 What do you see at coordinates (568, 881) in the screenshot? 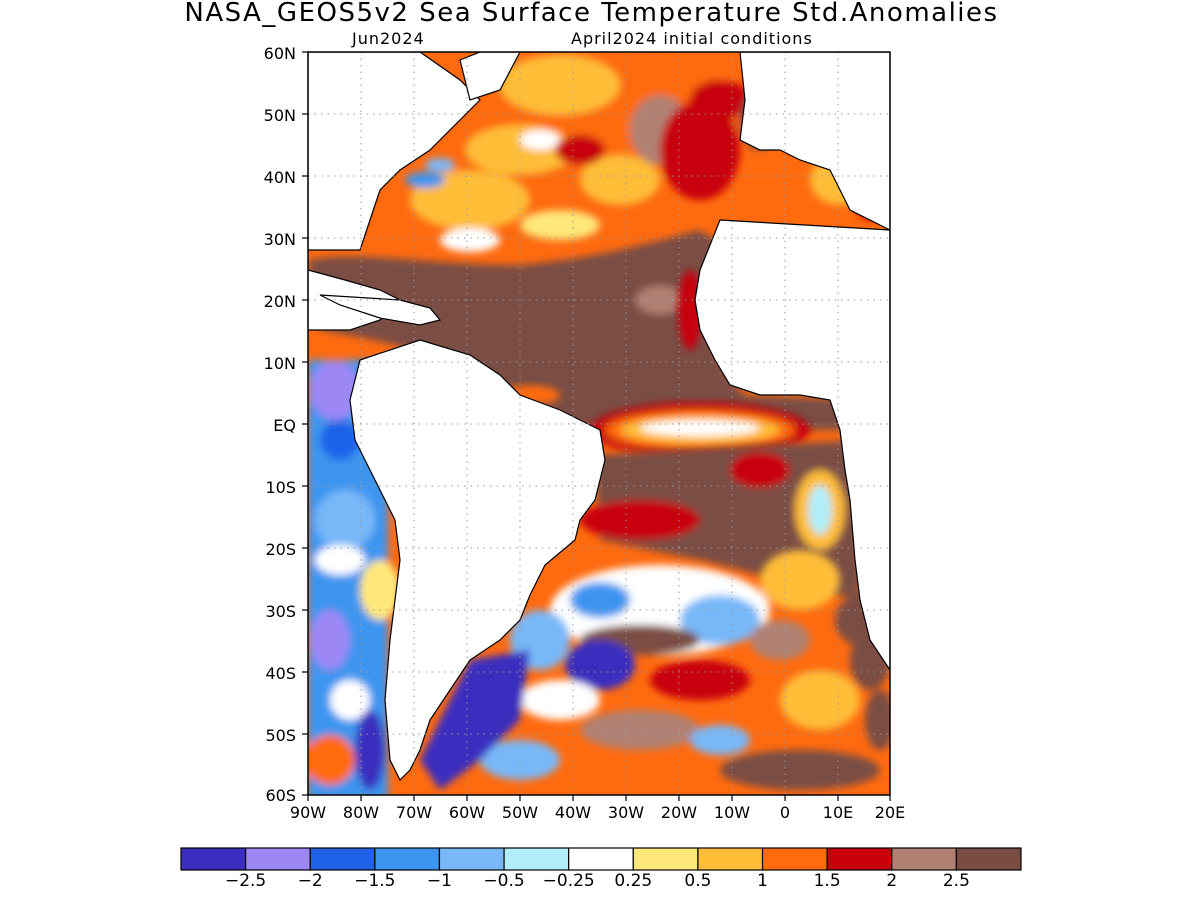
I see `colorbar-label: −0.25` at bounding box center [568, 881].